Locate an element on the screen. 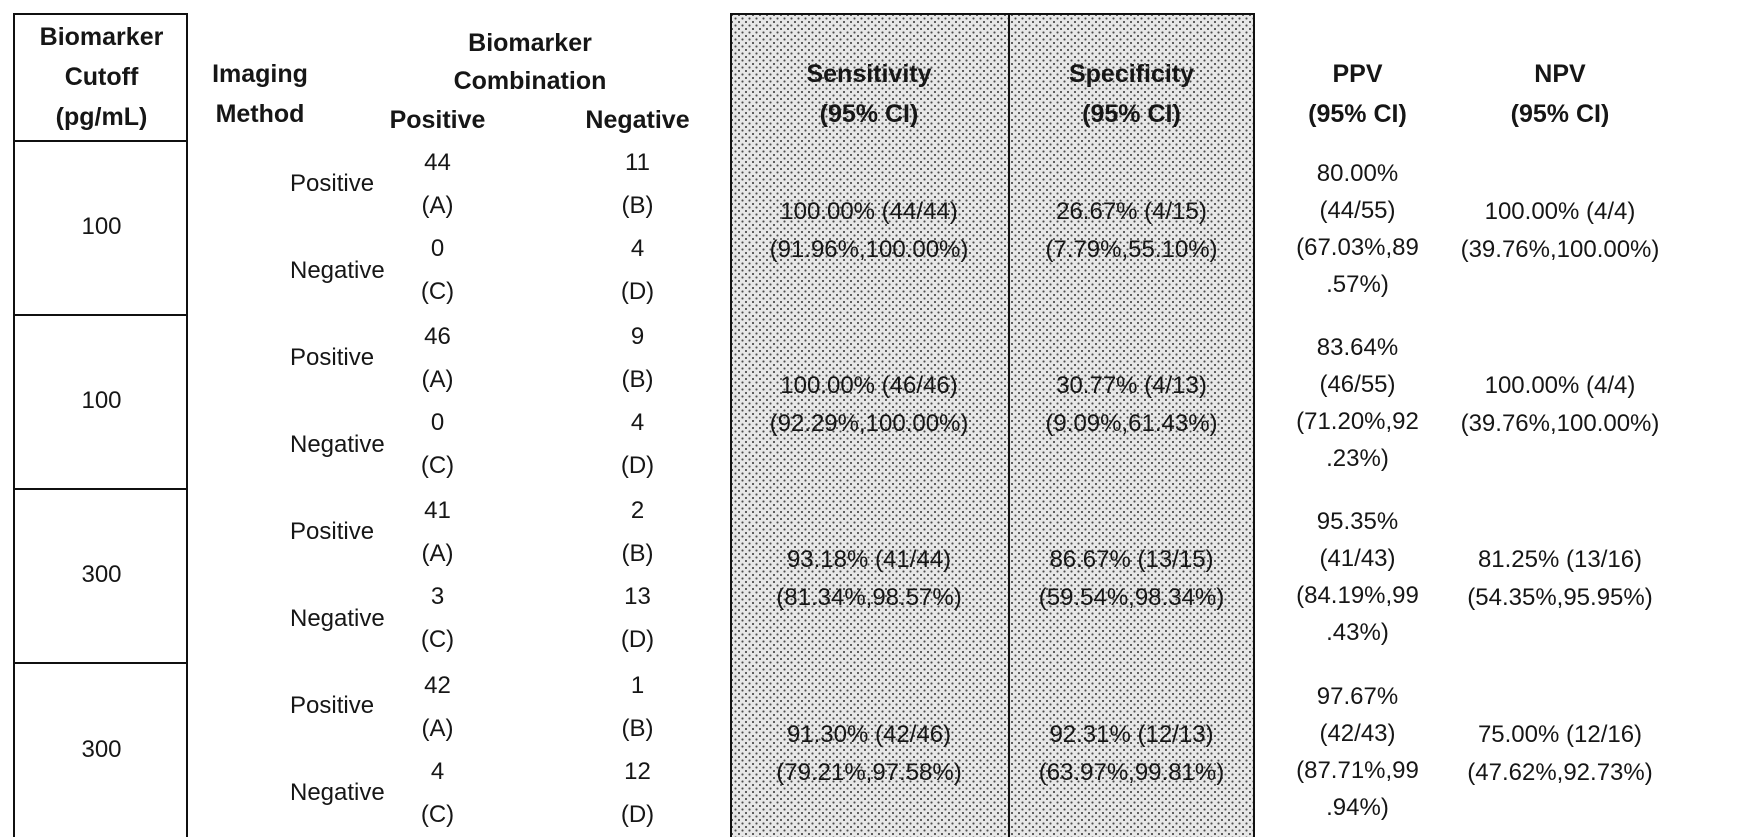 The height and width of the screenshot is (837, 1763). specificity-value: 92.31% (12/13) (63.97%,99.81%) is located at coordinates (1131, 753).